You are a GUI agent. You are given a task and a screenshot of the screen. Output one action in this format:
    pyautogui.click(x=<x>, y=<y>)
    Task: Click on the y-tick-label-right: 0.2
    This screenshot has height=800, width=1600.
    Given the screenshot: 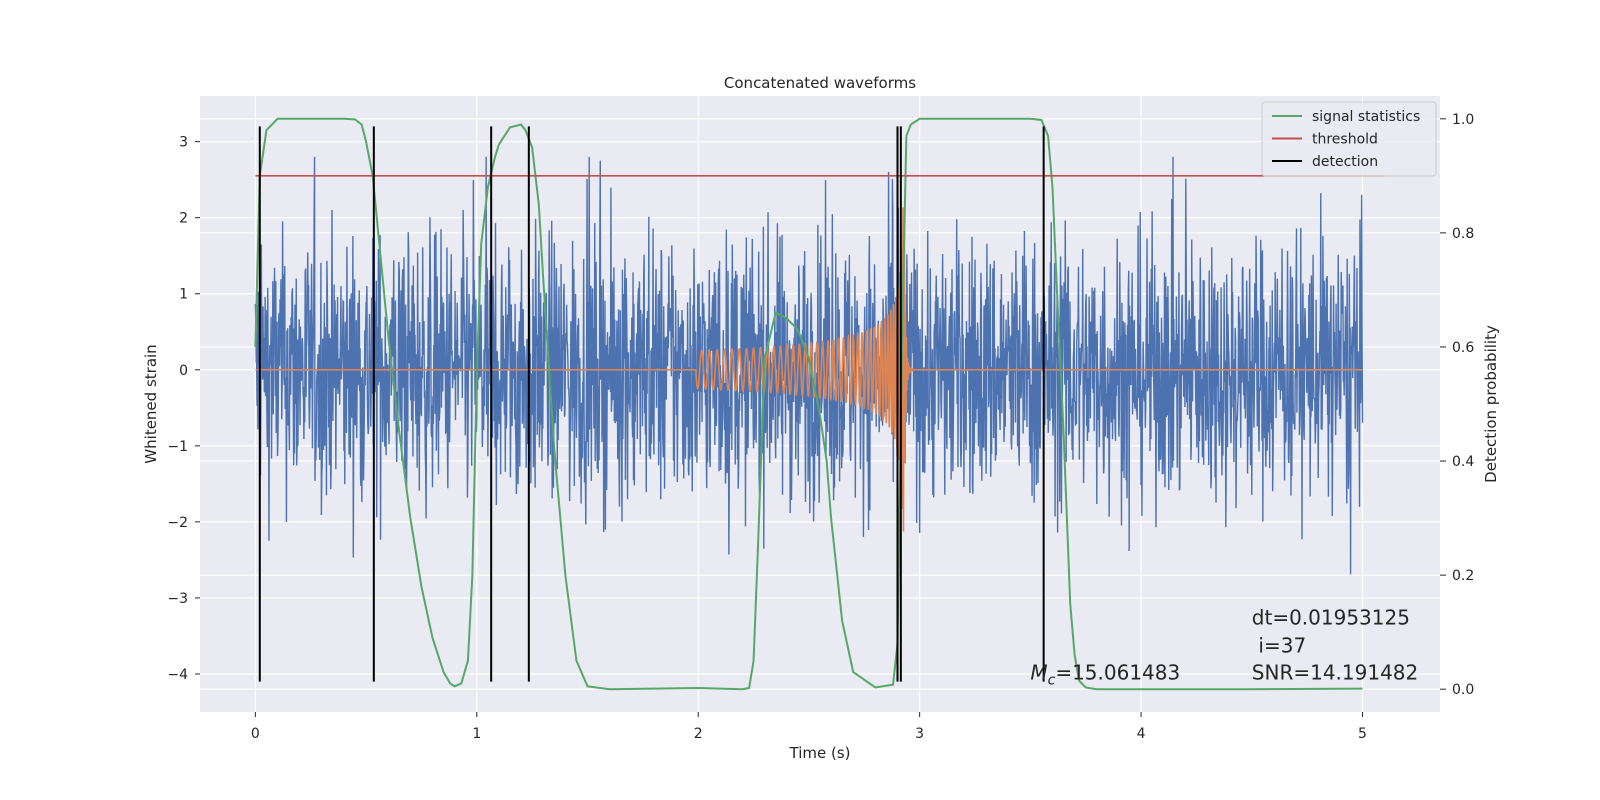 What is the action you would take?
    pyautogui.click(x=1463, y=576)
    